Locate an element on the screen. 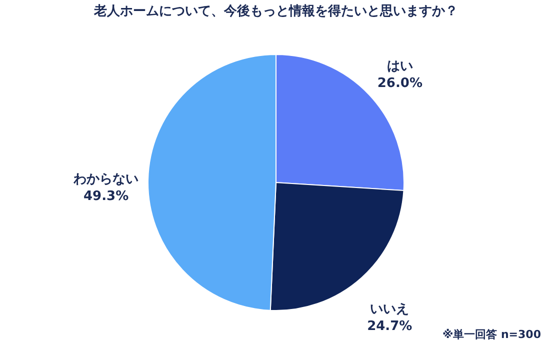 The width and height of the screenshot is (552, 348). data-label: 26.0% is located at coordinates (399, 84).